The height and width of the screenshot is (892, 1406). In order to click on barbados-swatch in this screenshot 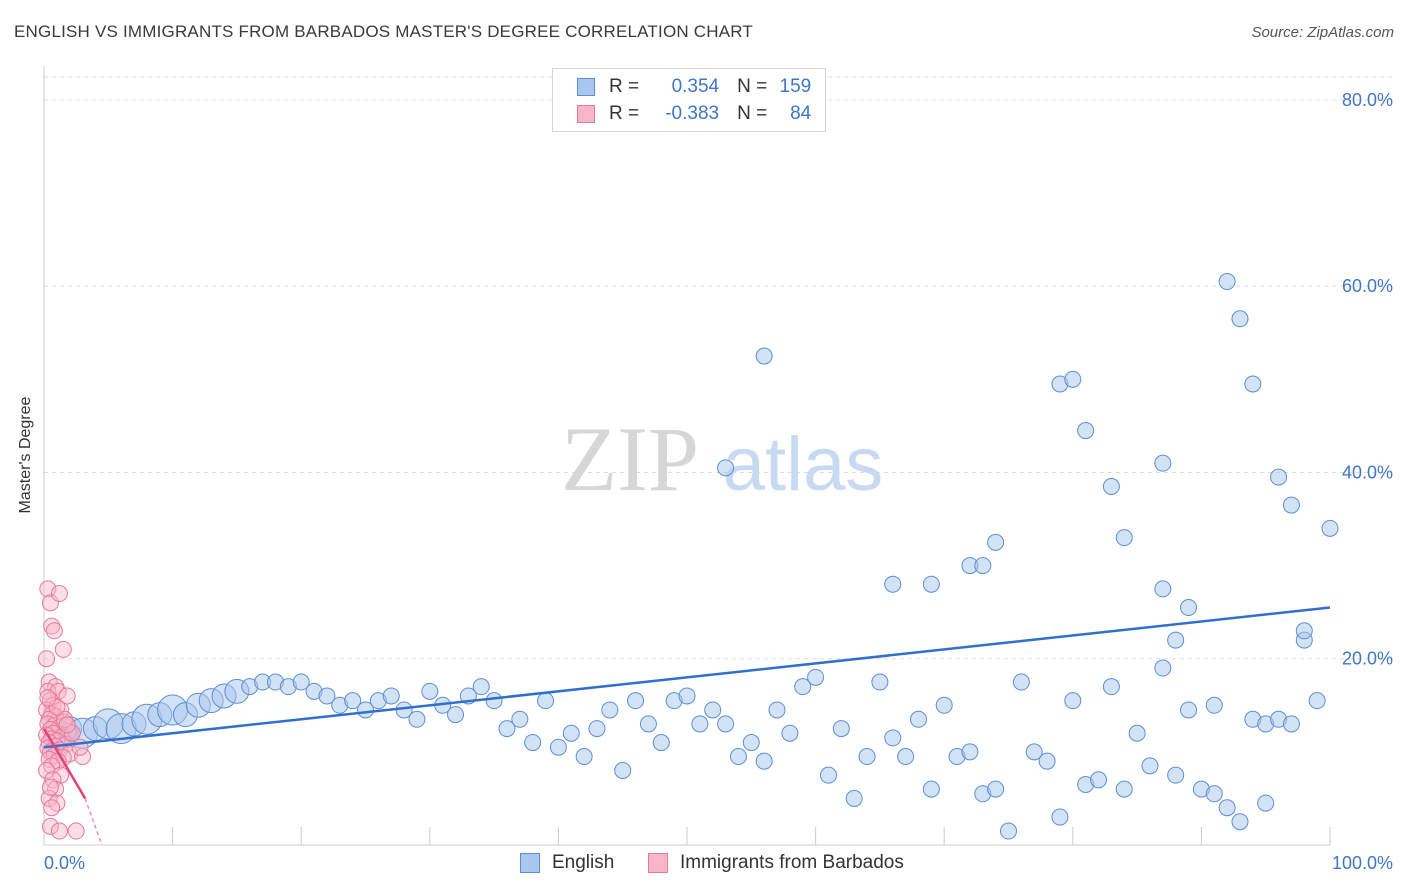, I will do `click(658, 863)`.